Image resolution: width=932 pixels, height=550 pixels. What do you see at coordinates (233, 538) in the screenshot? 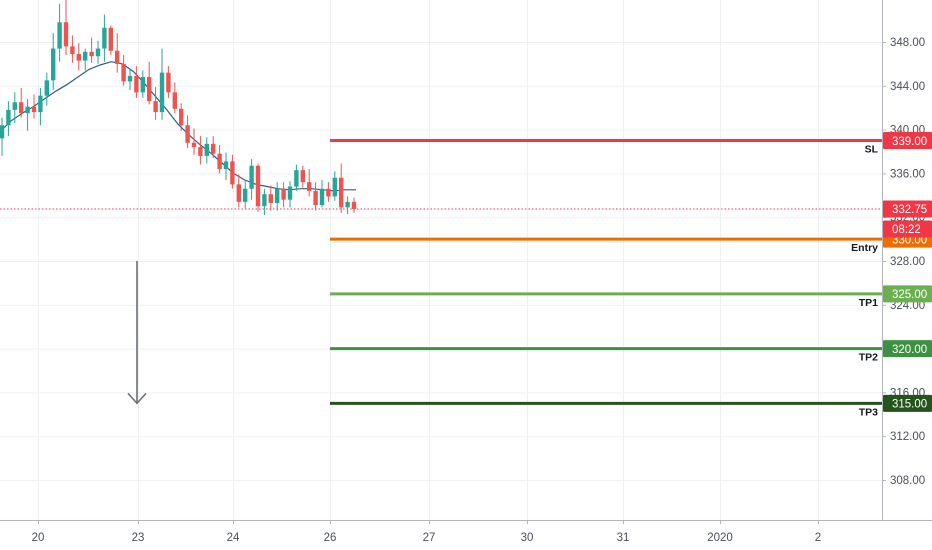
I see `time-tick-label: 24` at bounding box center [233, 538].